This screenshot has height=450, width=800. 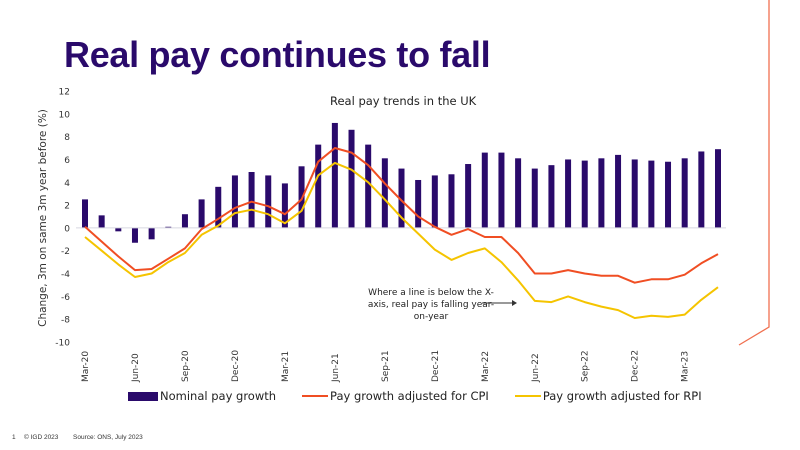 What do you see at coordinates (143, 396) in the screenshot?
I see `legend-swatch-bar` at bounding box center [143, 396].